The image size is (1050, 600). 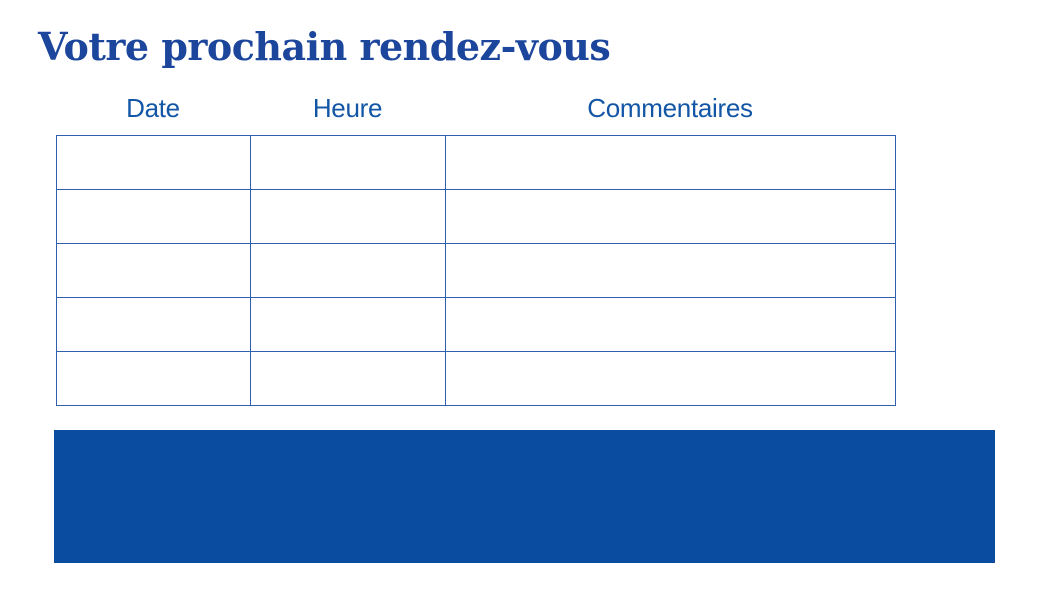 What do you see at coordinates (347, 108) in the screenshot?
I see `column-header-heure: Heure` at bounding box center [347, 108].